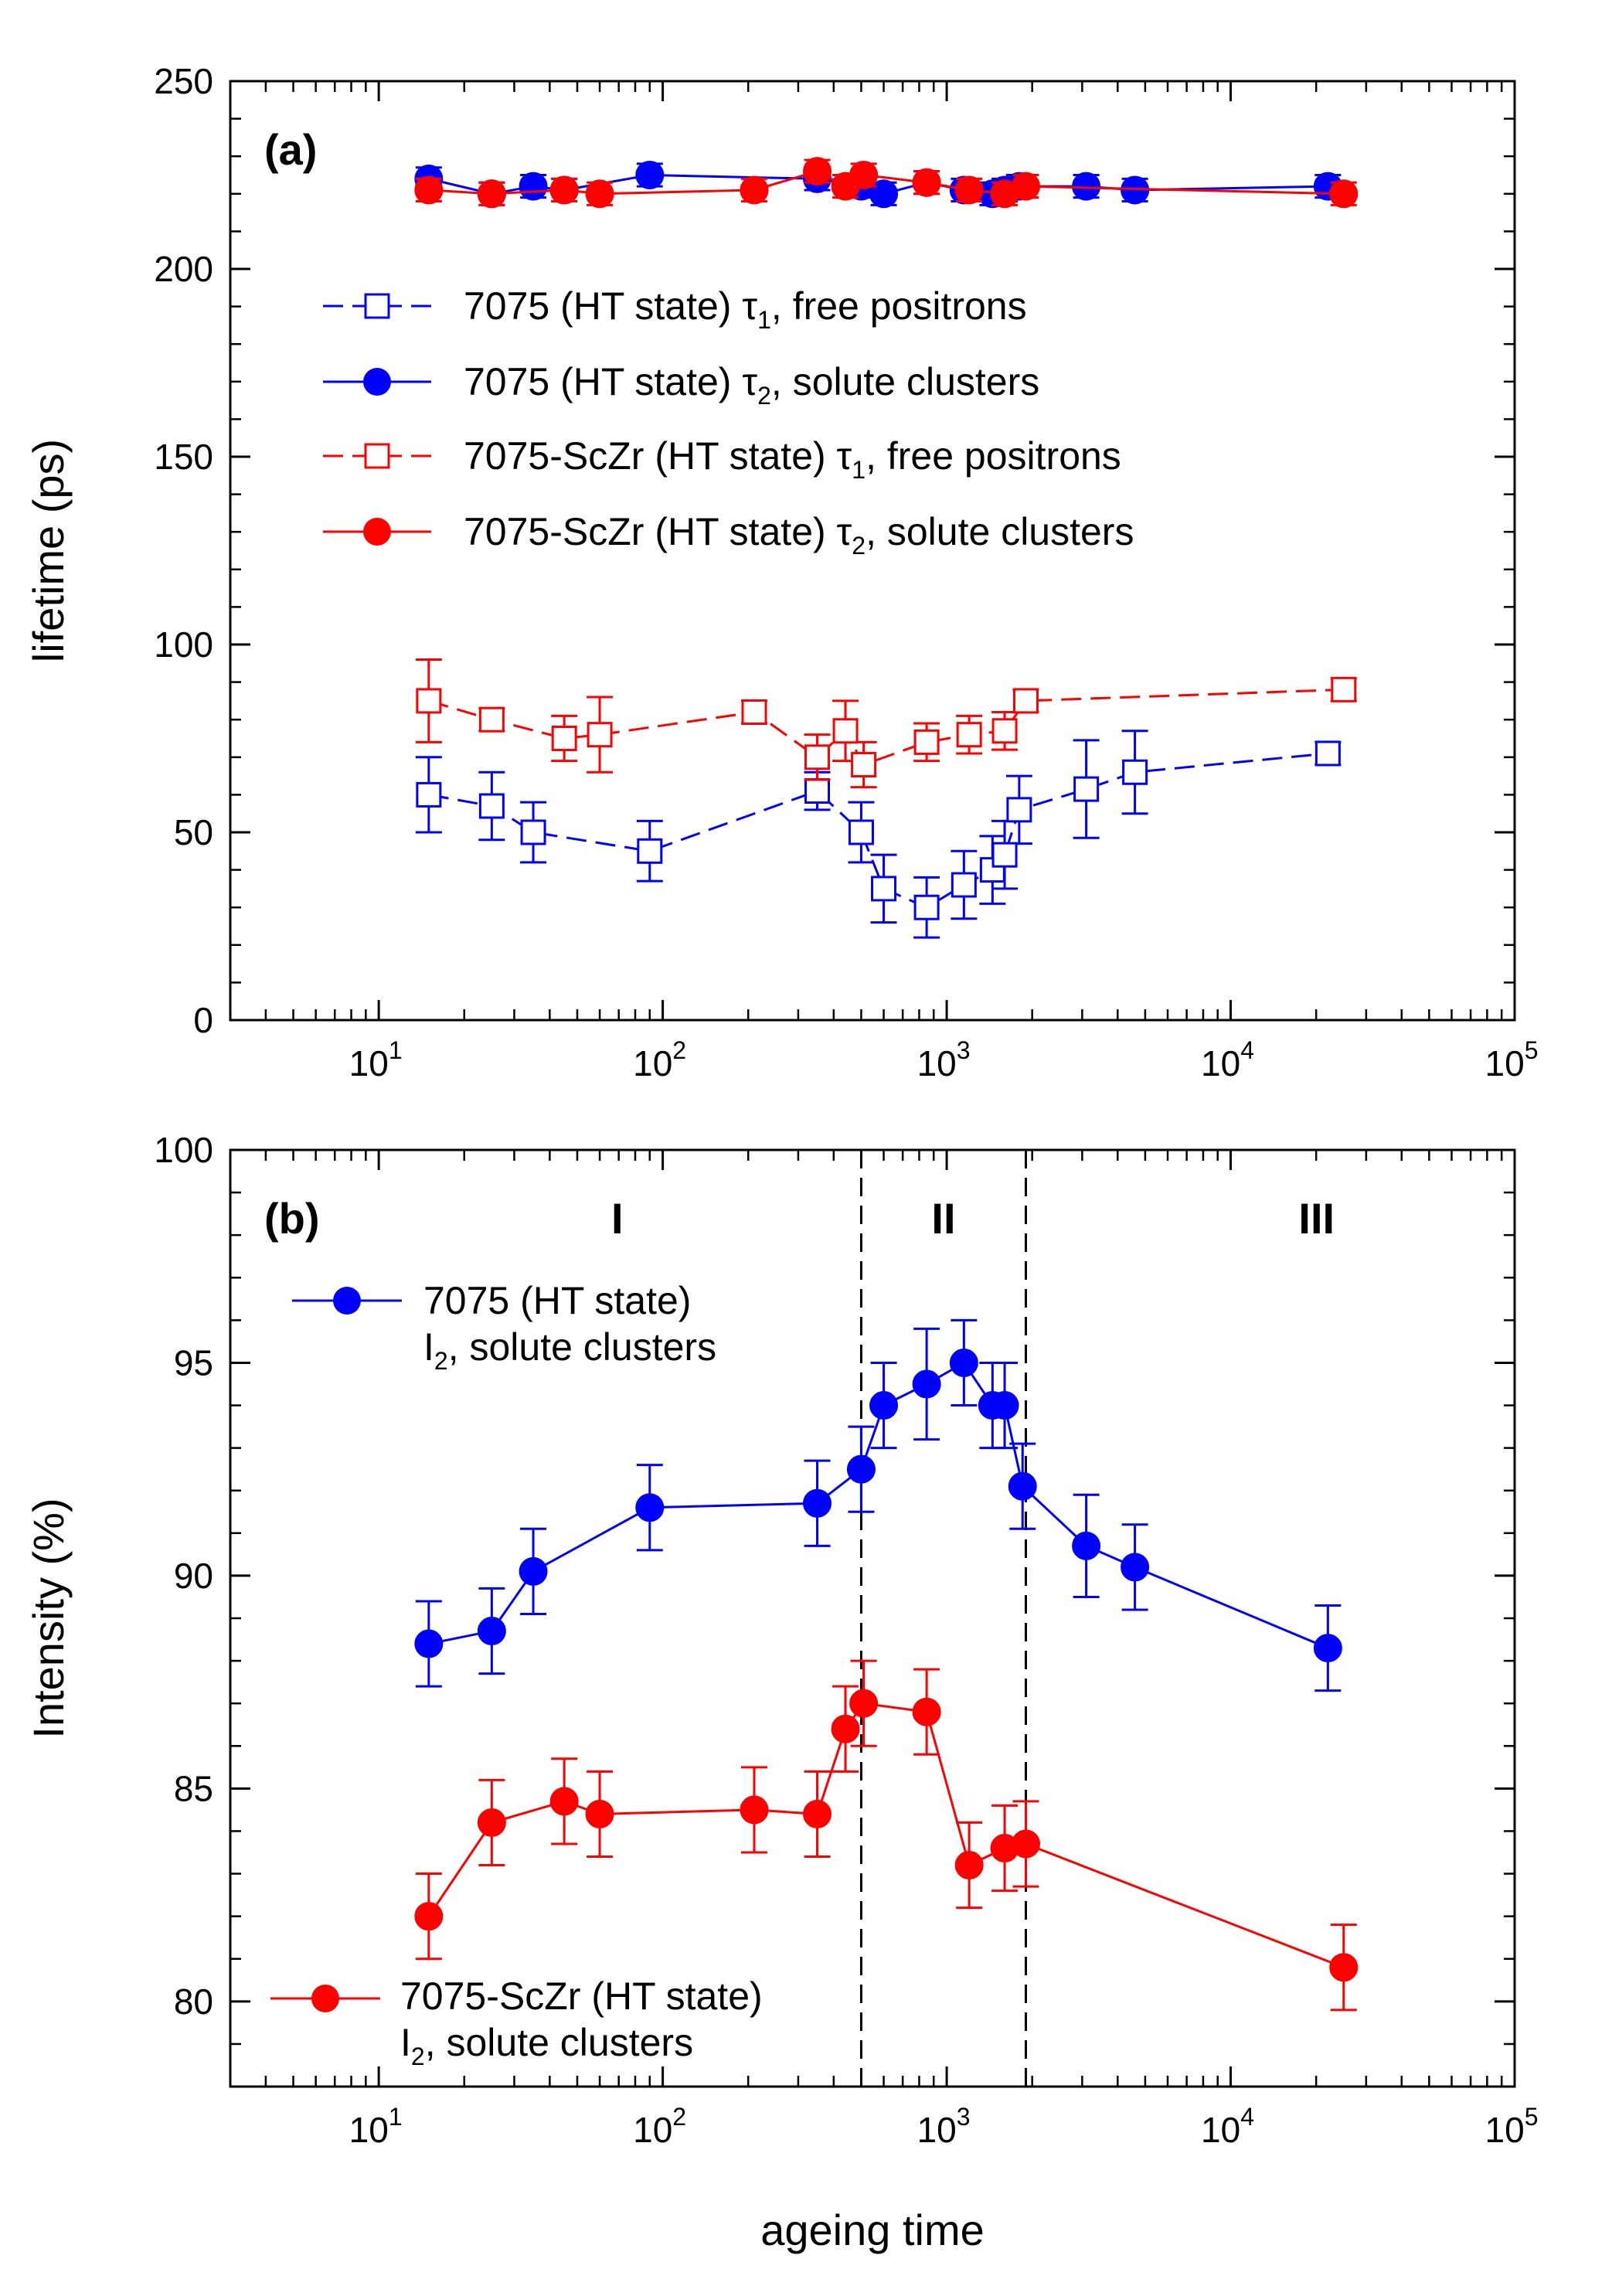 This screenshot has height=2296, width=1612. What do you see at coordinates (183, 550) in the screenshot?
I see `panel-a-y-tick-labels: 0 50 100 150 200 250` at bounding box center [183, 550].